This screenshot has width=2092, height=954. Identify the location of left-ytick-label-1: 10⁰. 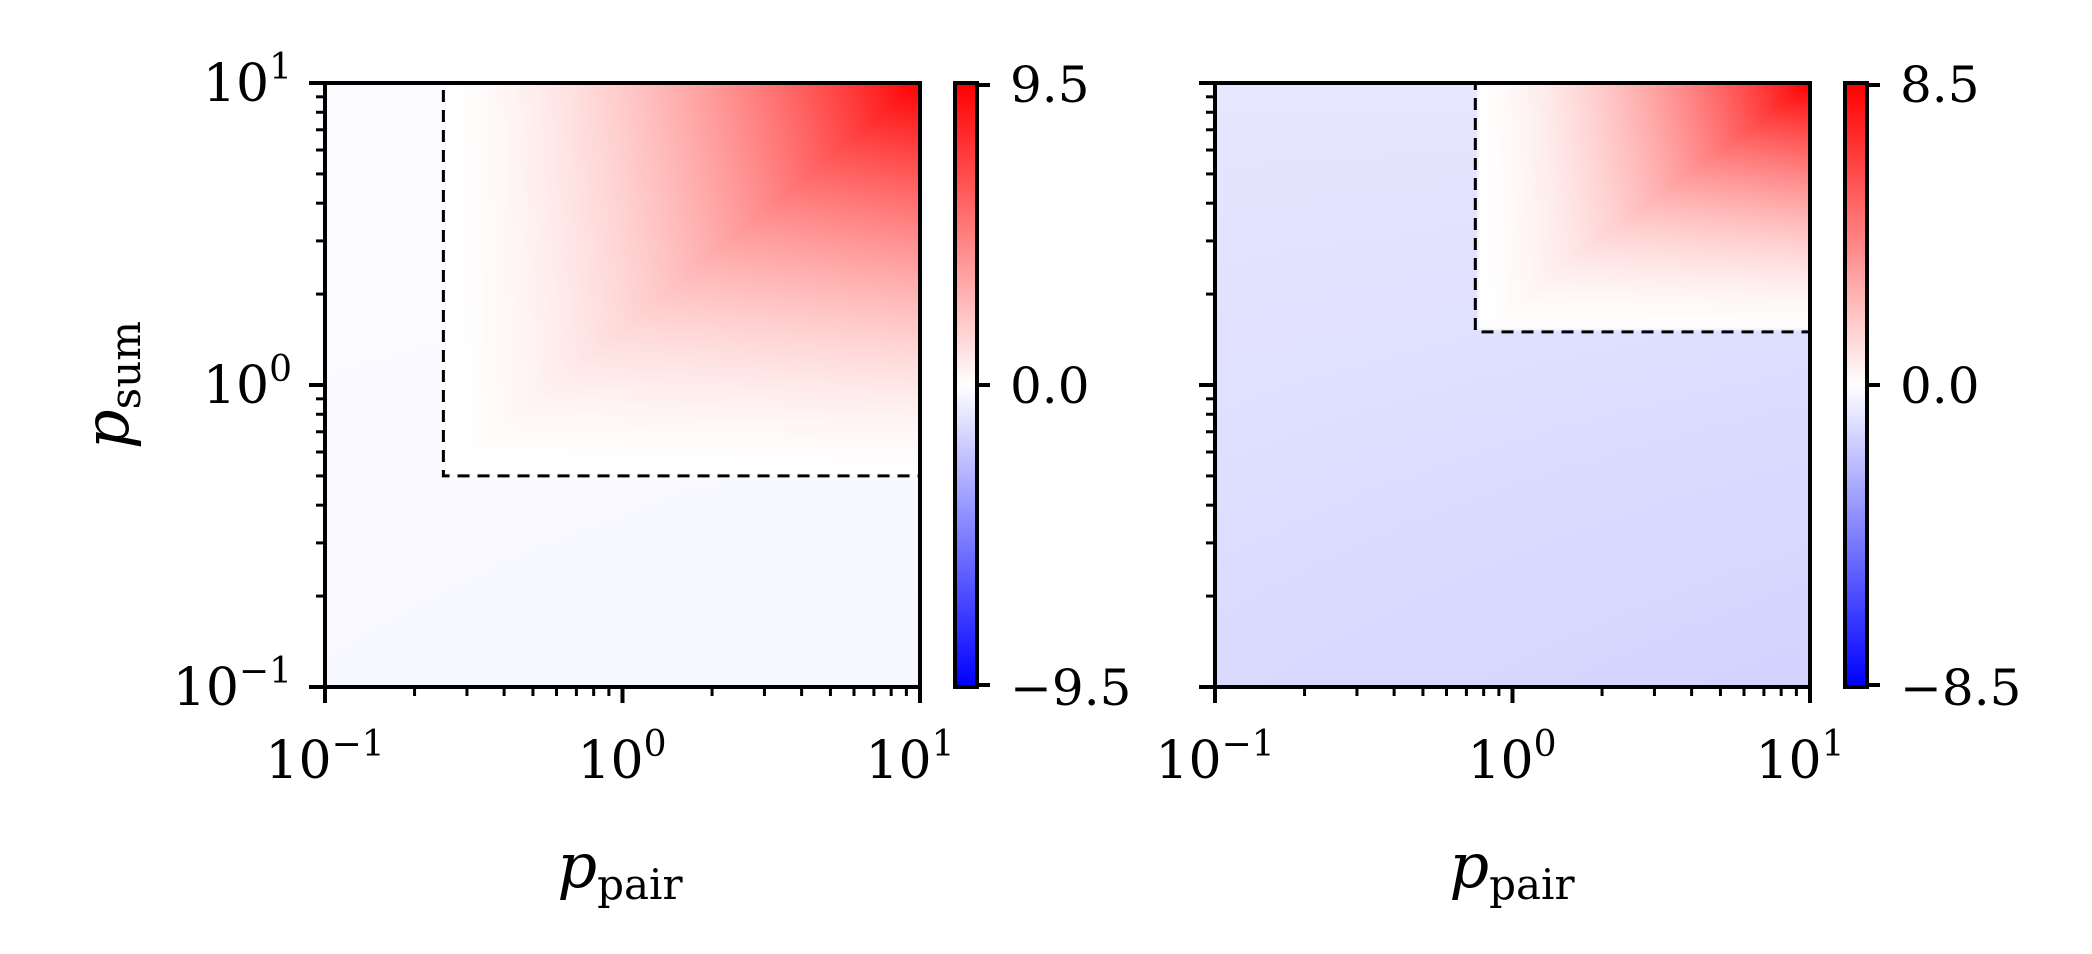
(247, 382).